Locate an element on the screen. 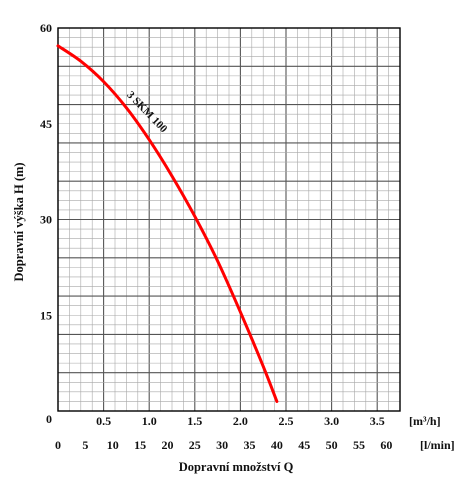 This screenshot has width=469, height=480. x-tick-label-lmin: 50 is located at coordinates (332, 445).